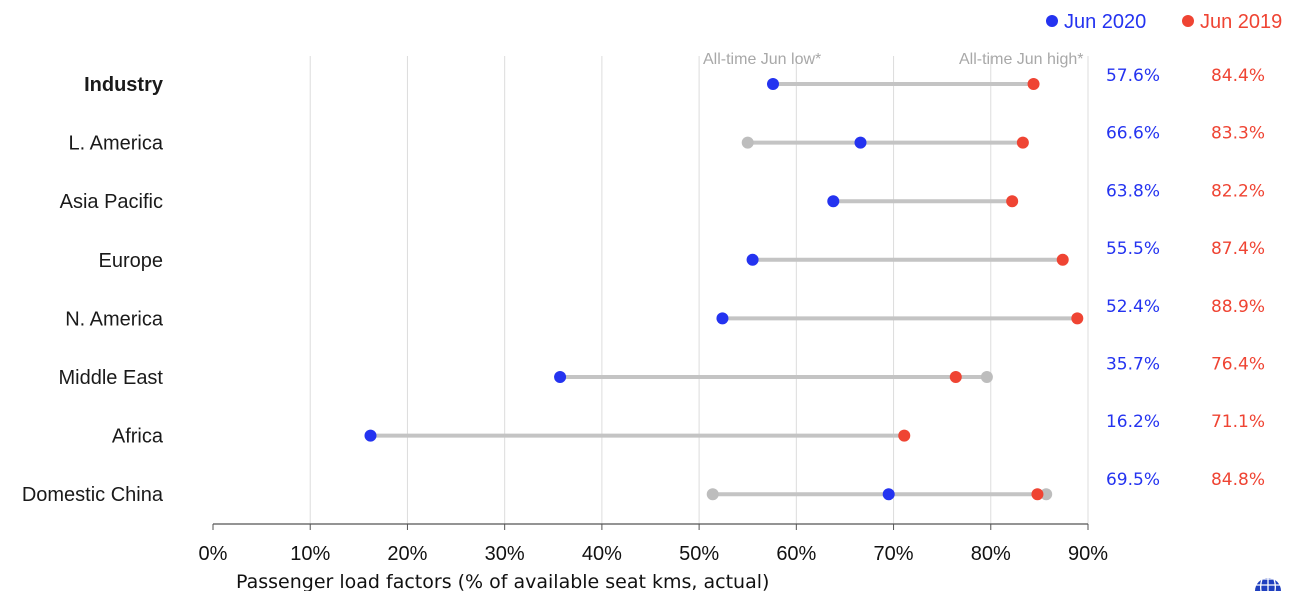 This screenshot has width=1295, height=591. What do you see at coordinates (1133, 307) in the screenshot?
I see `value-label-jun2020: 52.4%` at bounding box center [1133, 307].